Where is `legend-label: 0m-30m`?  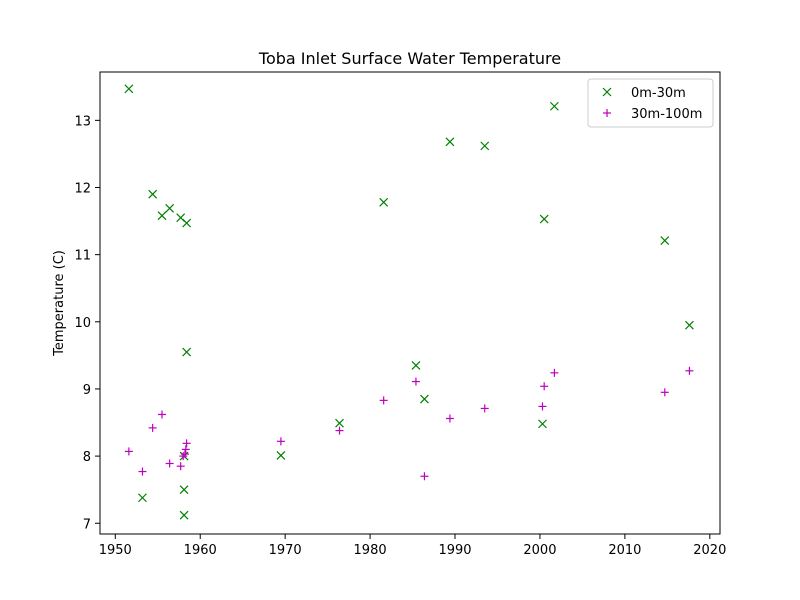
legend-label: 0m-30m is located at coordinates (658, 93).